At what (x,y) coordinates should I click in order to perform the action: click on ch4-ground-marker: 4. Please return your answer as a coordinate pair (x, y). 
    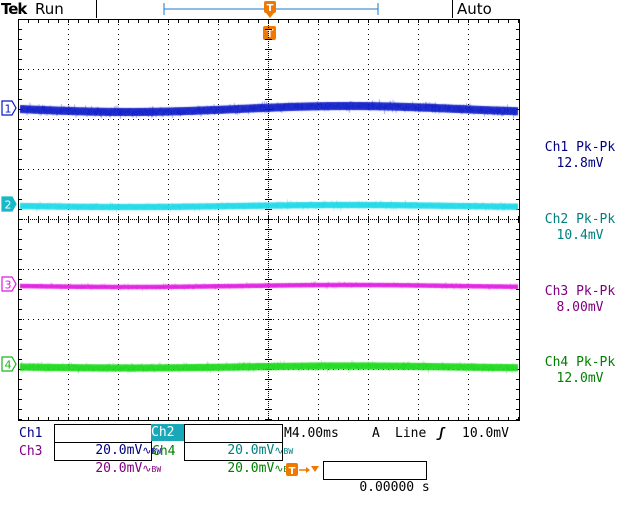
    Looking at the image, I should click on (9, 364).